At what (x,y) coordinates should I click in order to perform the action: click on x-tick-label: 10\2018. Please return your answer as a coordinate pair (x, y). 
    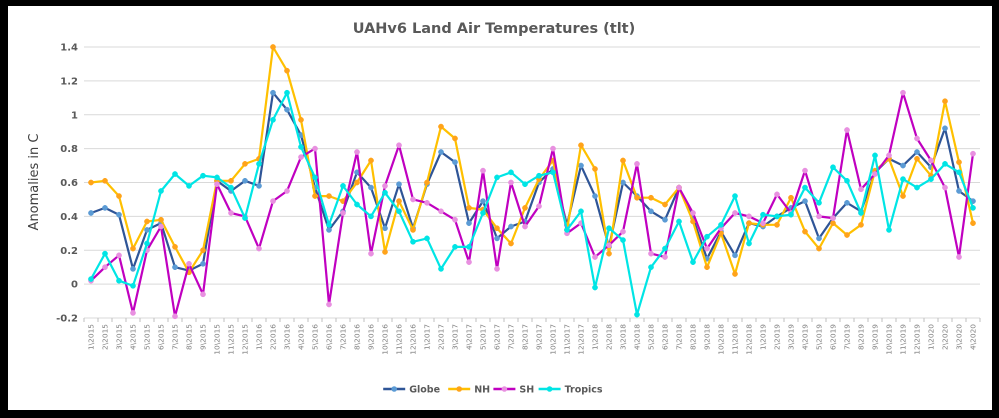
    Looking at the image, I should click on (721, 339).